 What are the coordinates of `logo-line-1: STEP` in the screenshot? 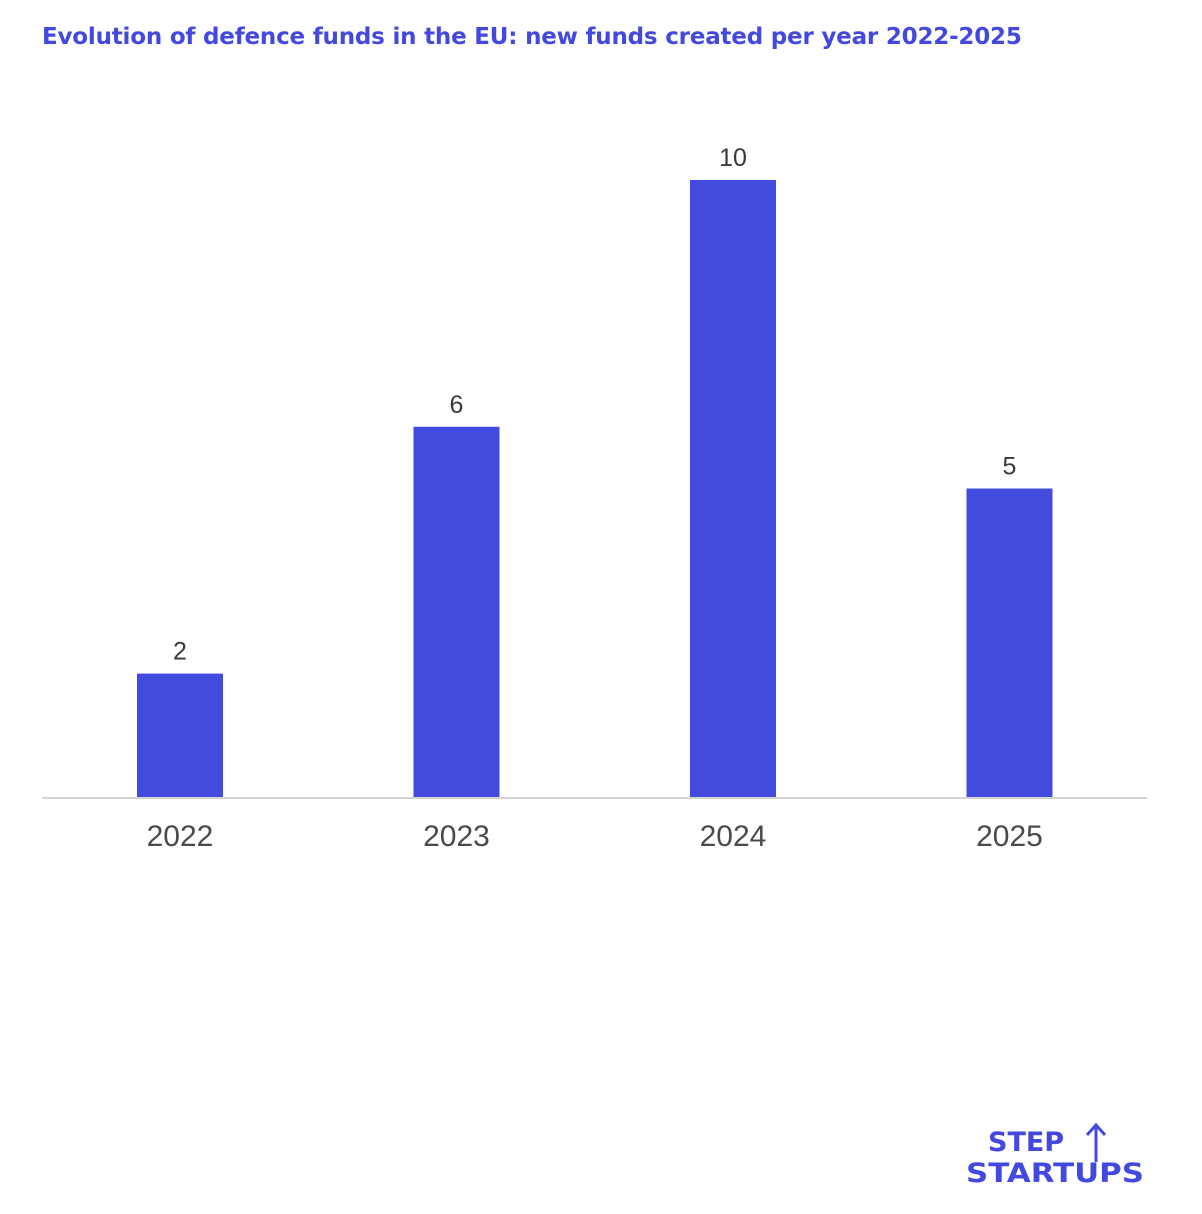 It's located at (1026, 1142).